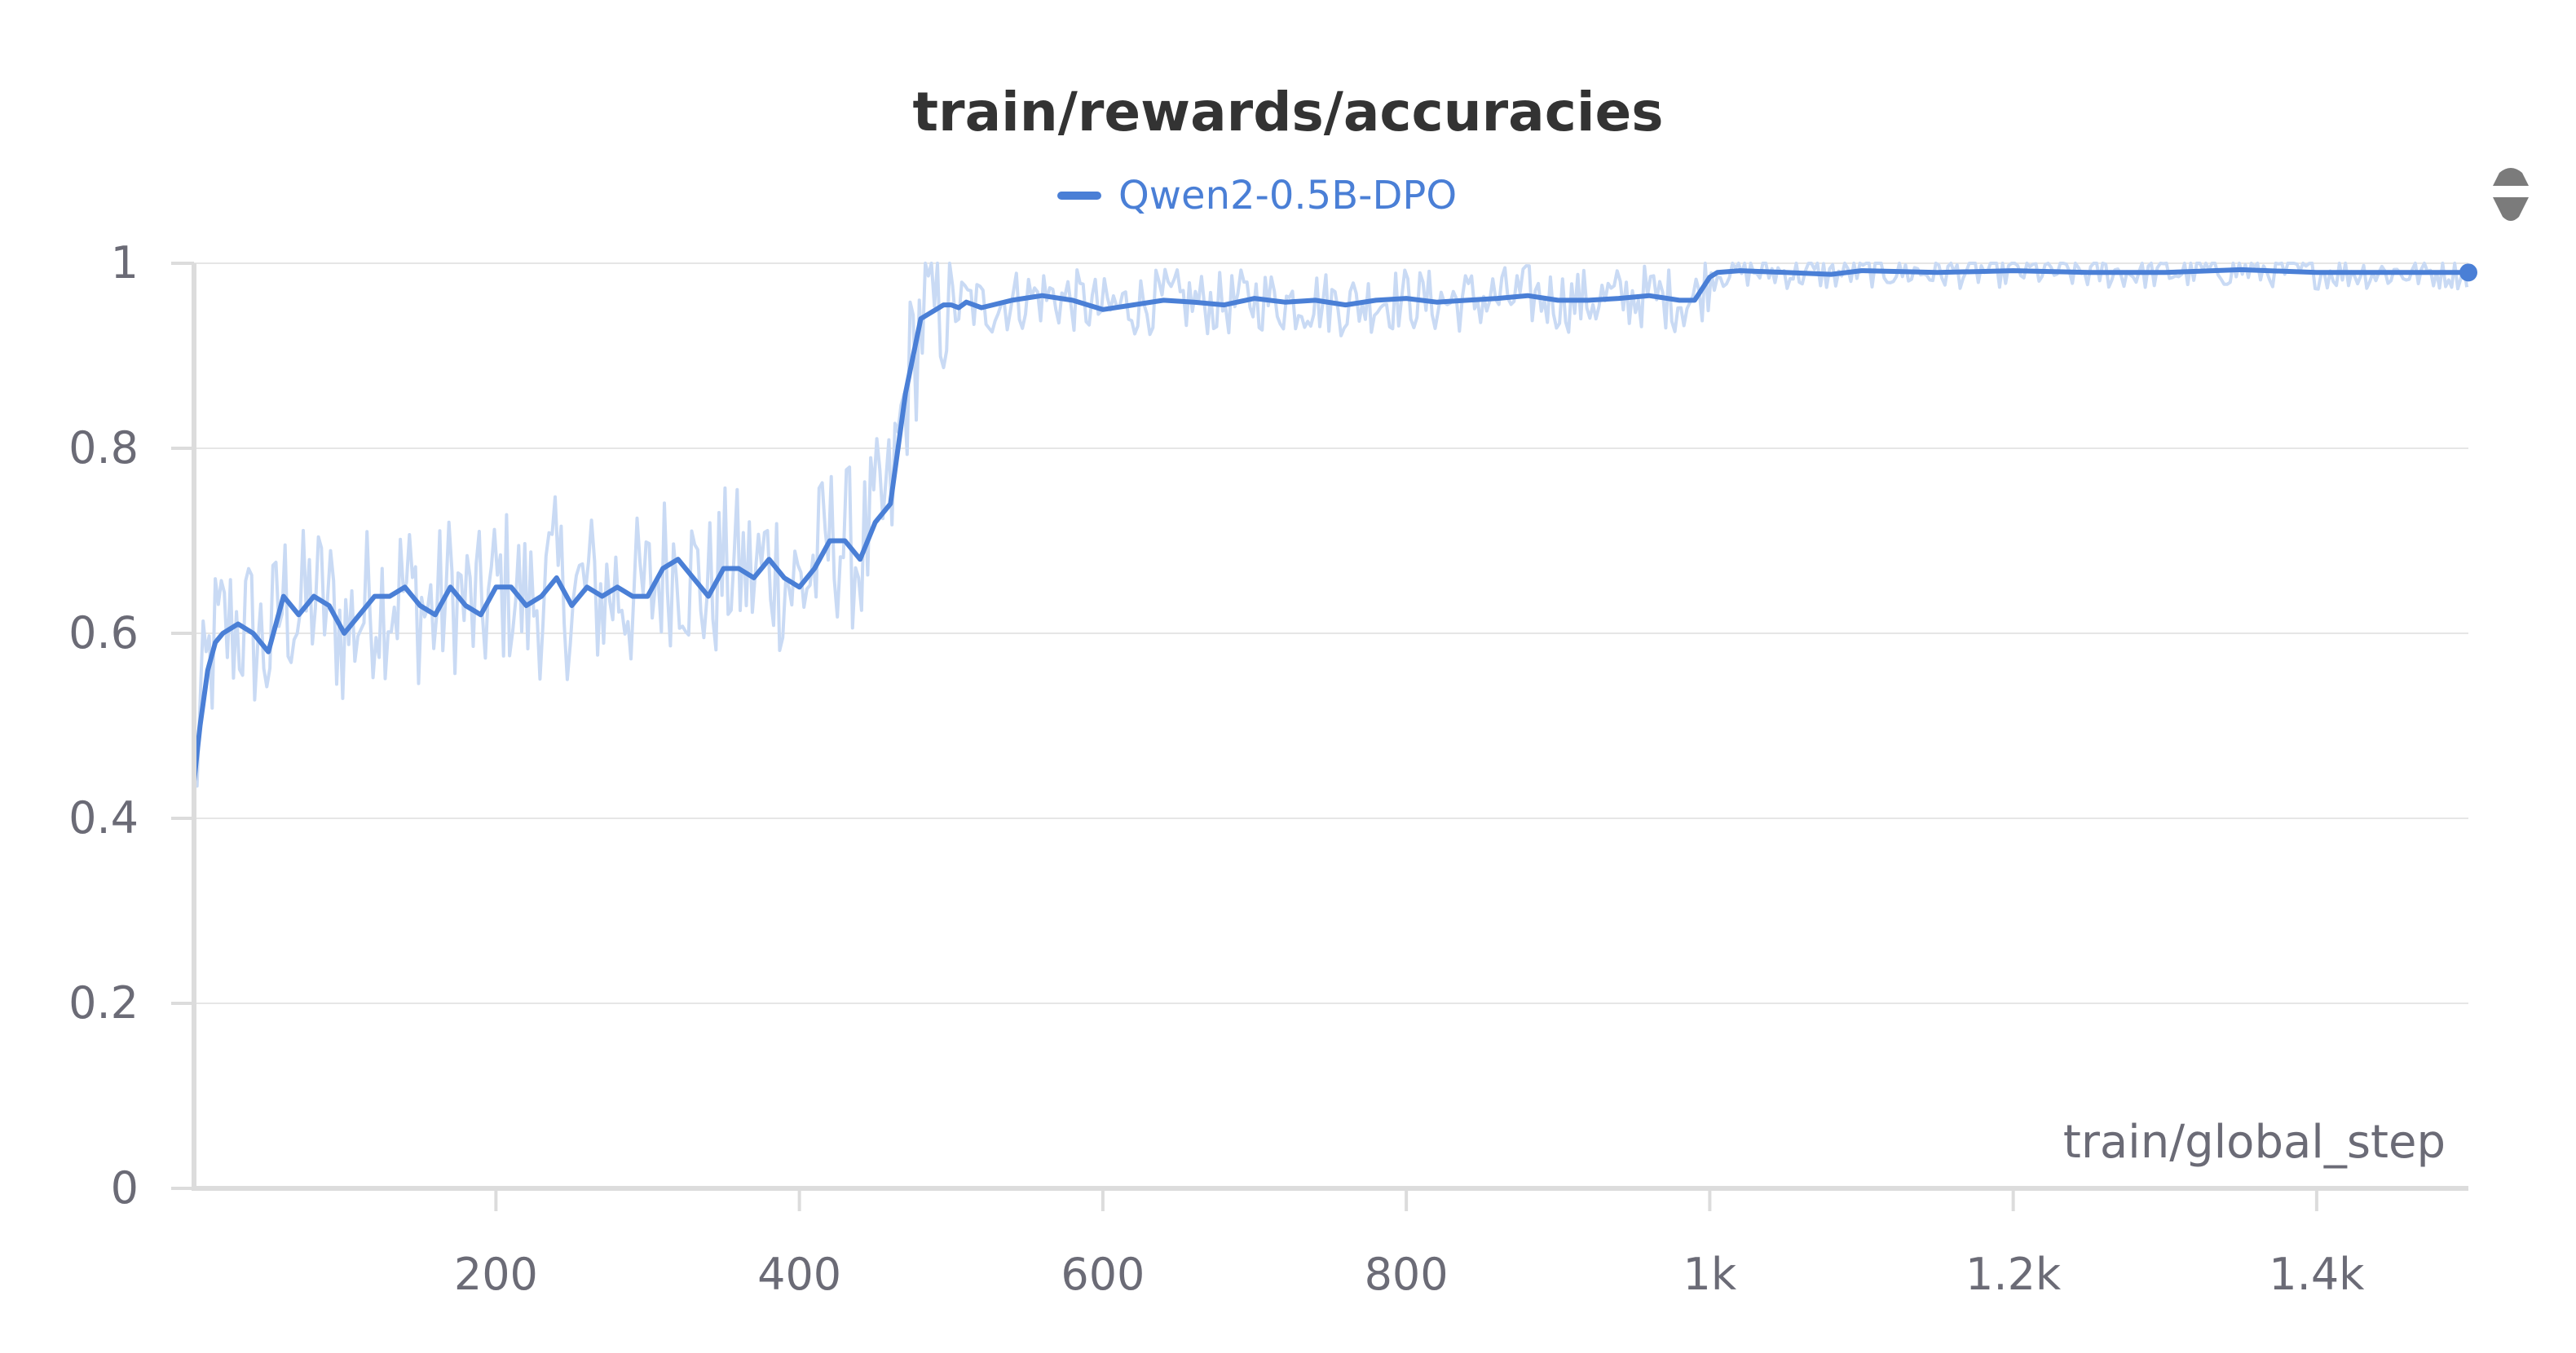  I want to click on legend: Qwen2-0.5B-DPO, so click(1257, 195).